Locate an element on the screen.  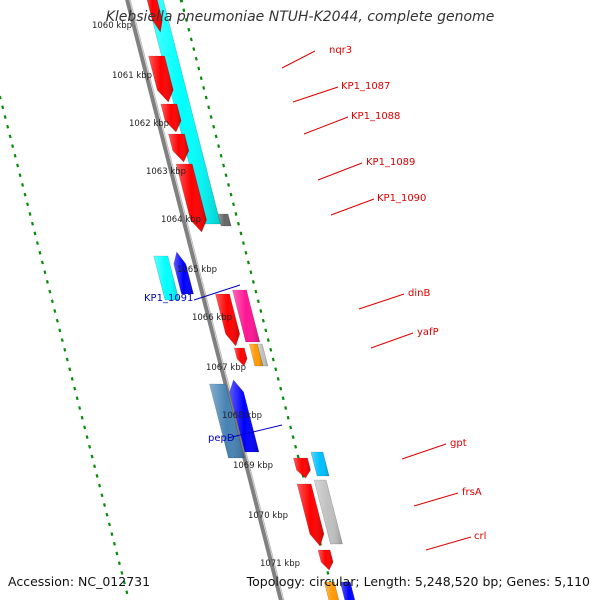
kbp-label: 1067 kbp is located at coordinates (226, 368).